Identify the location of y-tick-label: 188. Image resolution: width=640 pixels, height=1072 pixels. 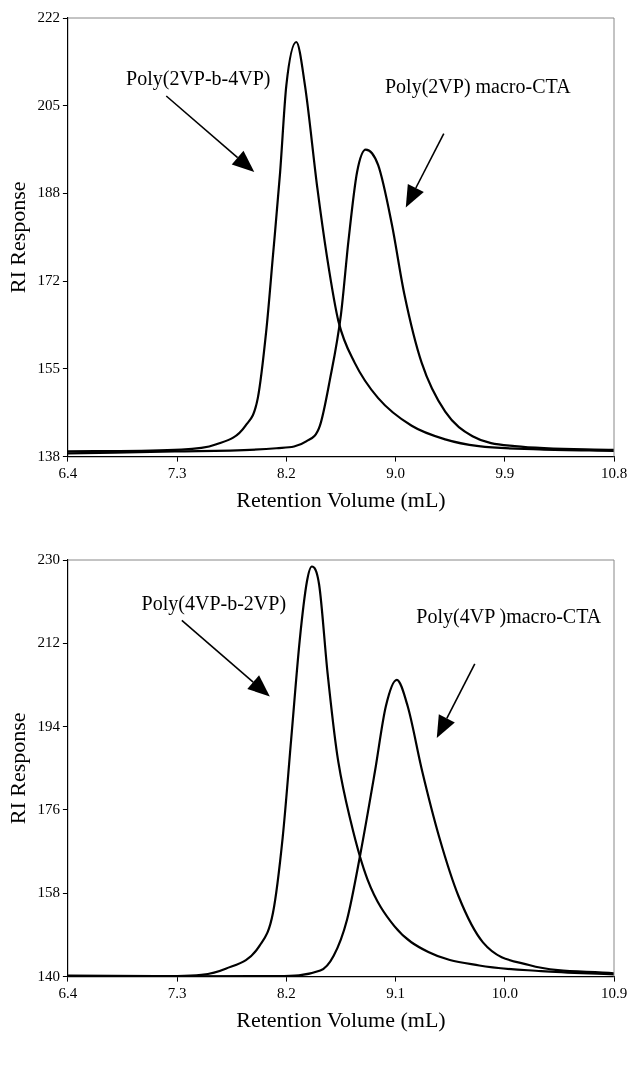
(48, 192).